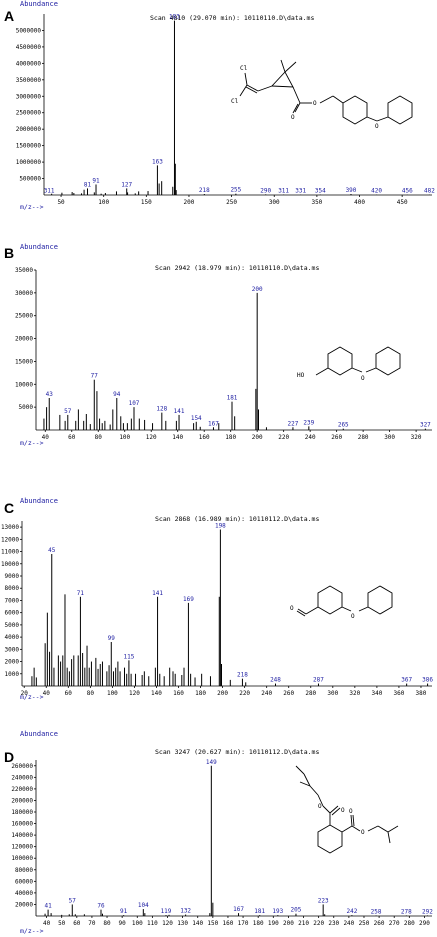 This screenshot has width=437, height=937. Describe the element at coordinates (99, 437) in the screenshot. I see `x-tick-label: 80` at that location.